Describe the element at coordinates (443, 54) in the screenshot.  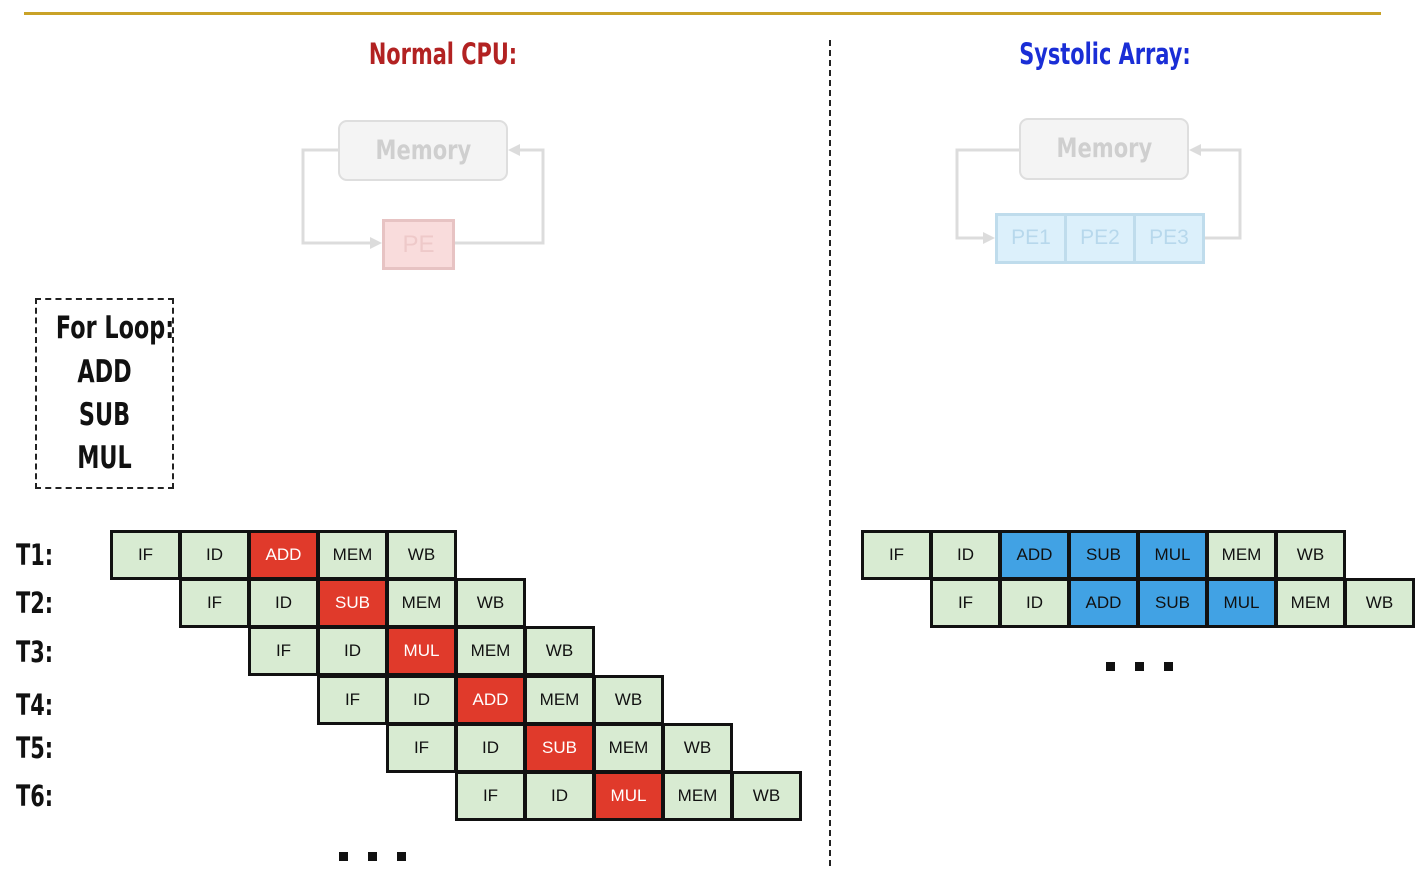
I see `normal-cpu-title: Normal CPU:` at that location.